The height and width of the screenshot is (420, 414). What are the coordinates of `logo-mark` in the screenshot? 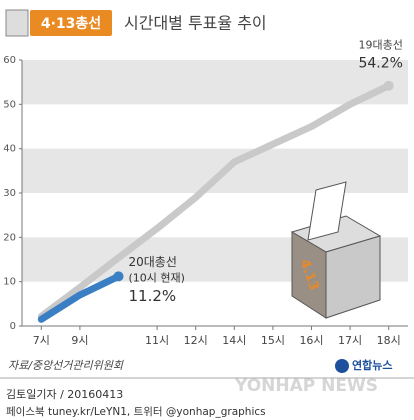 It's located at (342, 366).